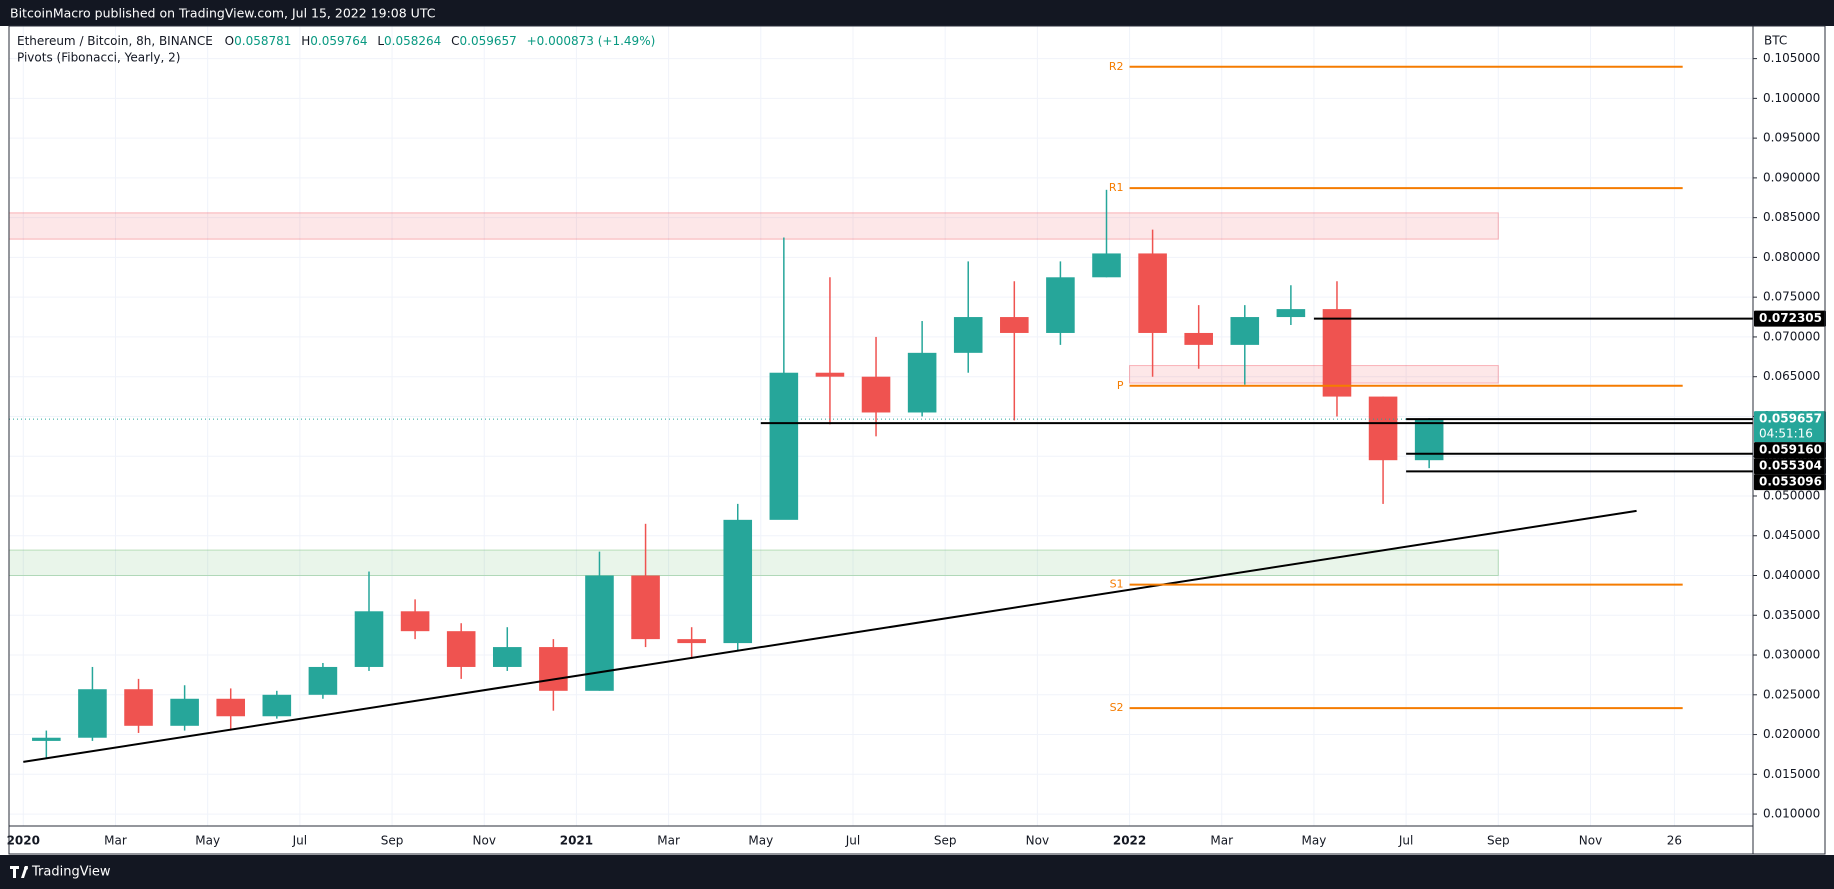 Image resolution: width=1834 pixels, height=889 pixels. Describe the element at coordinates (917, 872) in the screenshot. I see `footer-bar` at that location.